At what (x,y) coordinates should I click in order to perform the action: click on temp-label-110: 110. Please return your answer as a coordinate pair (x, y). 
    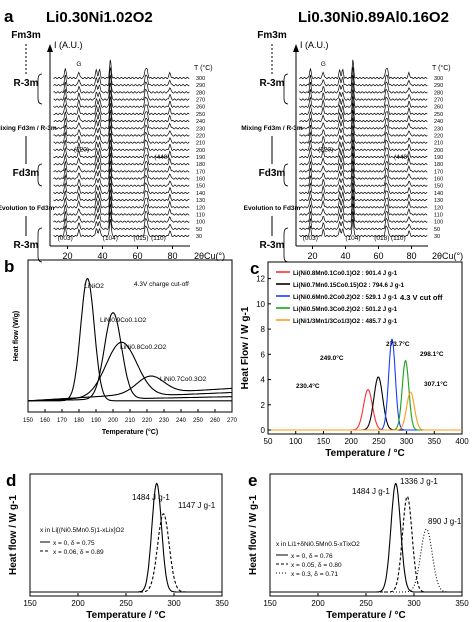
    Looking at the image, I should click on (438, 215).